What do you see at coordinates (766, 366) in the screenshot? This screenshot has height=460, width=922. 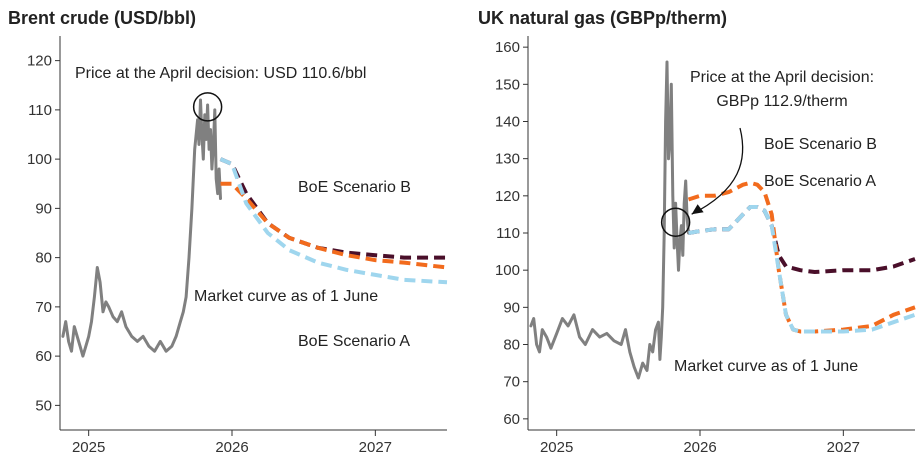 I see `gas-label-market: Market curve as of 1 June` at bounding box center [766, 366].